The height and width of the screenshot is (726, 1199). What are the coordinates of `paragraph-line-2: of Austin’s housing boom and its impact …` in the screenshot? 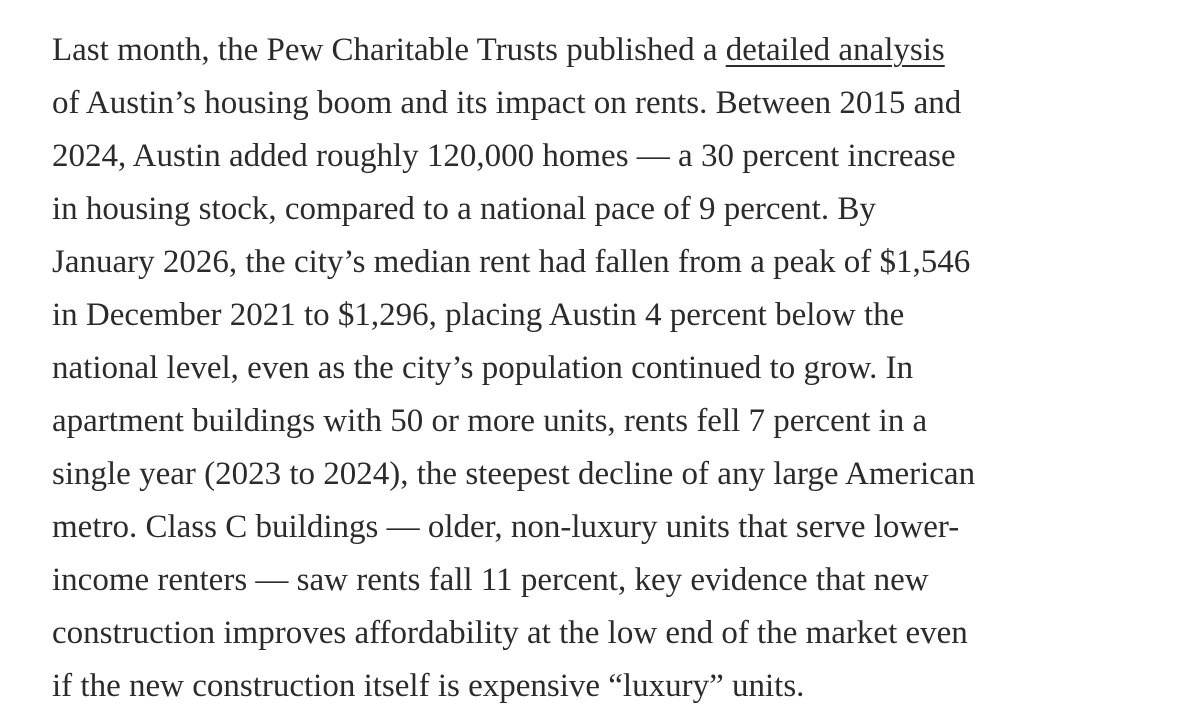 It's located at (507, 103).